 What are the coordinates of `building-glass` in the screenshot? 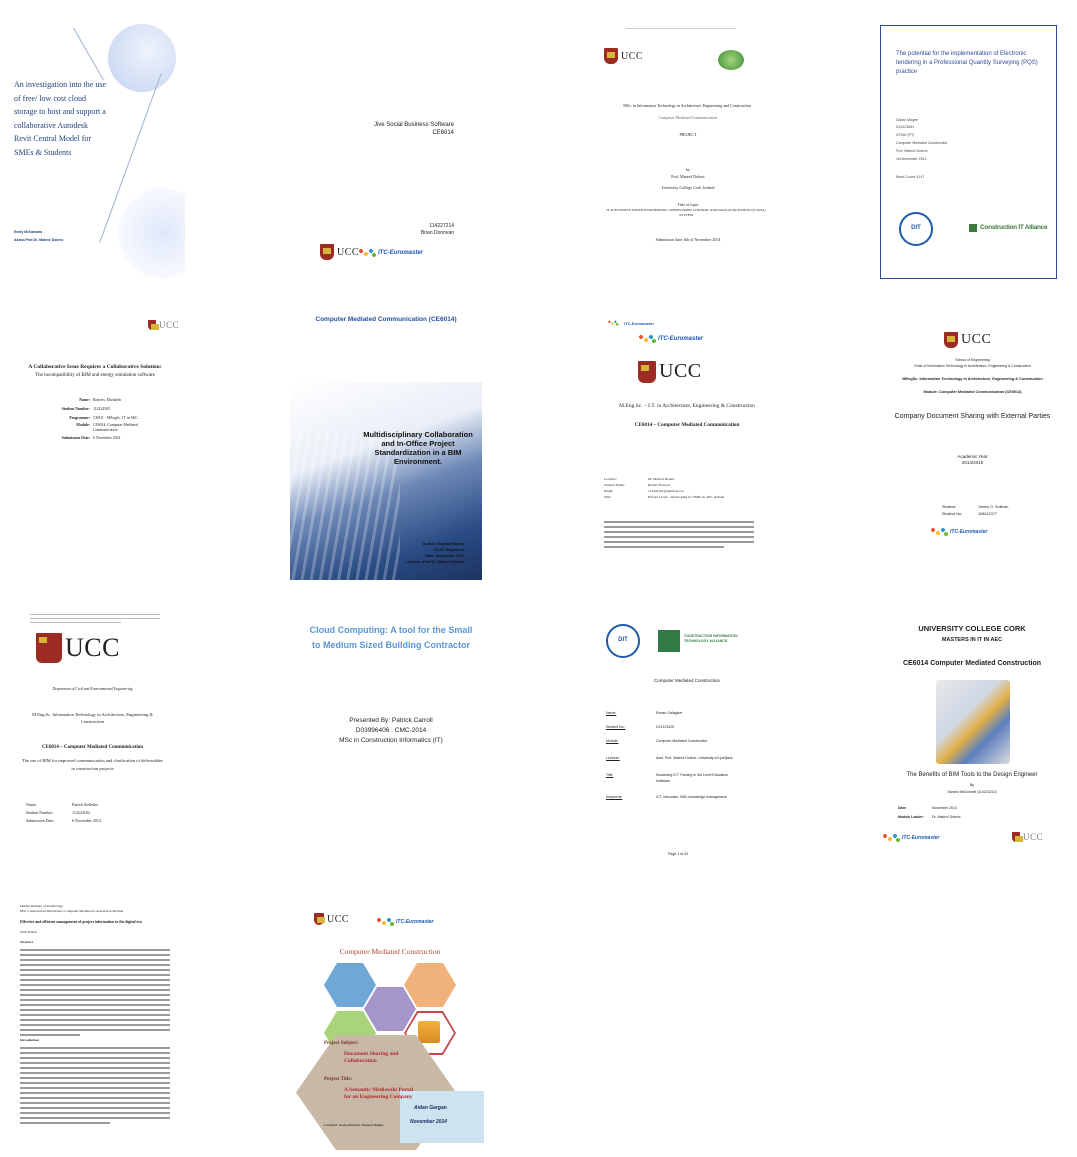 It's located at (345, 506).